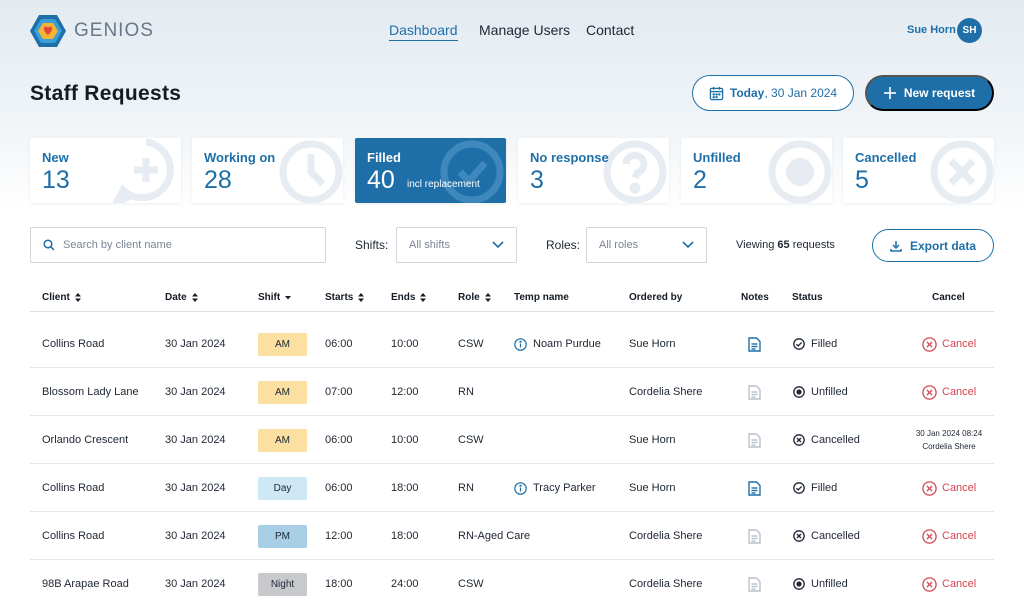 This screenshot has width=1024, height=600. I want to click on avatar: SH, so click(969, 30).